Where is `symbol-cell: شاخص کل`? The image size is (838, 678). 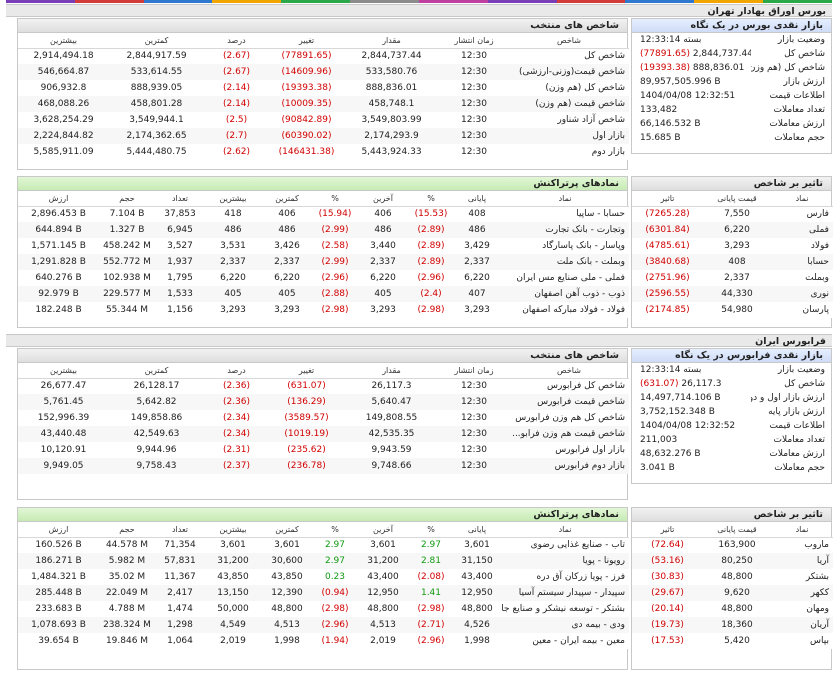 symbol-cell: شاخص کل is located at coordinates (569, 56).